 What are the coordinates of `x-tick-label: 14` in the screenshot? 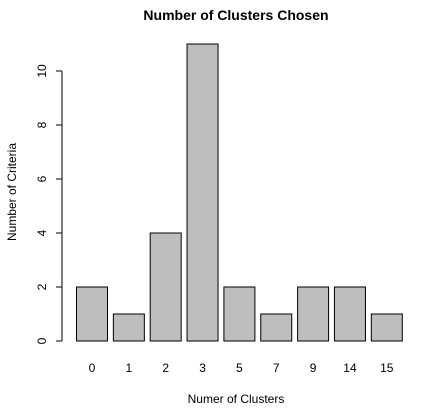 It's located at (350, 368).